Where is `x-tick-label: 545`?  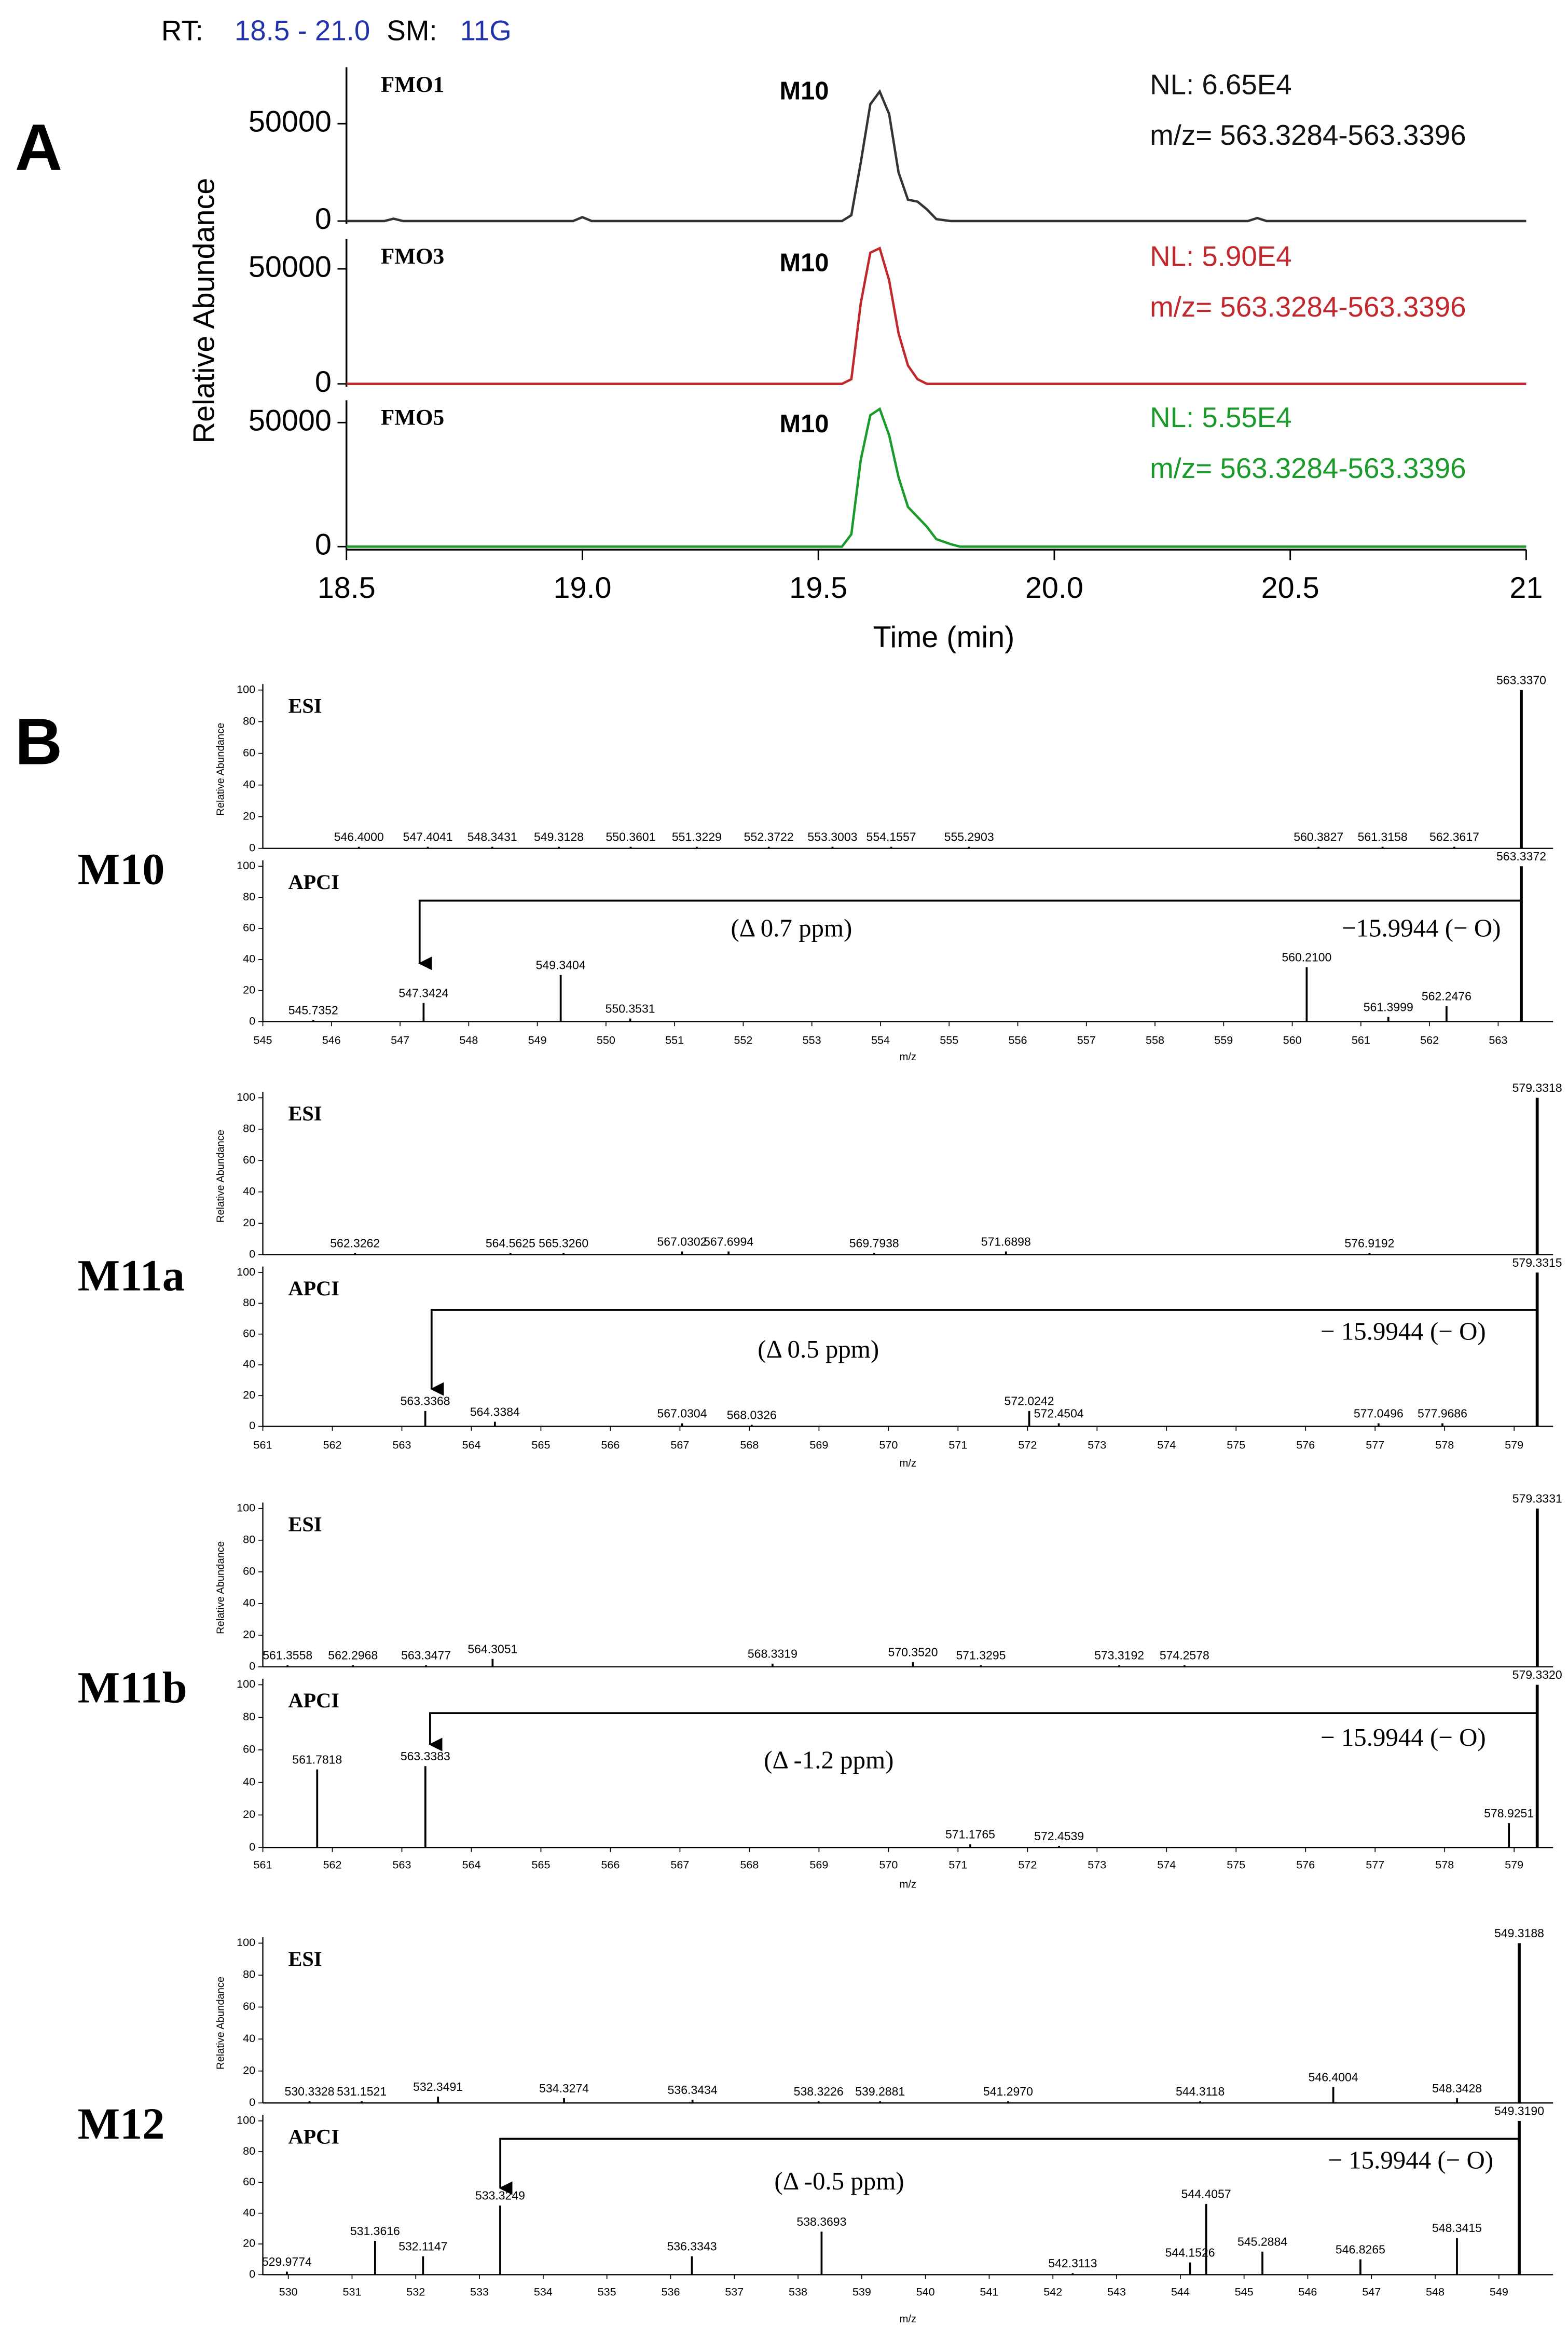 x-tick-label: 545 is located at coordinates (263, 1041).